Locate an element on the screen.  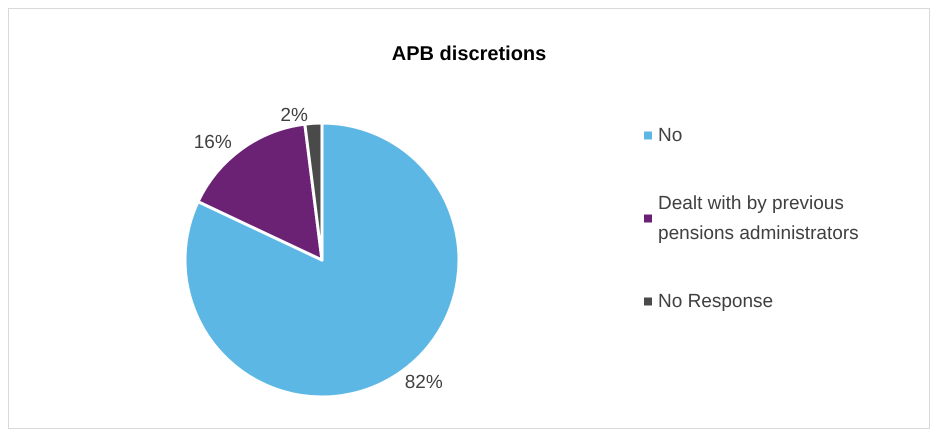
chart-title: APB discretions is located at coordinates (469, 54).